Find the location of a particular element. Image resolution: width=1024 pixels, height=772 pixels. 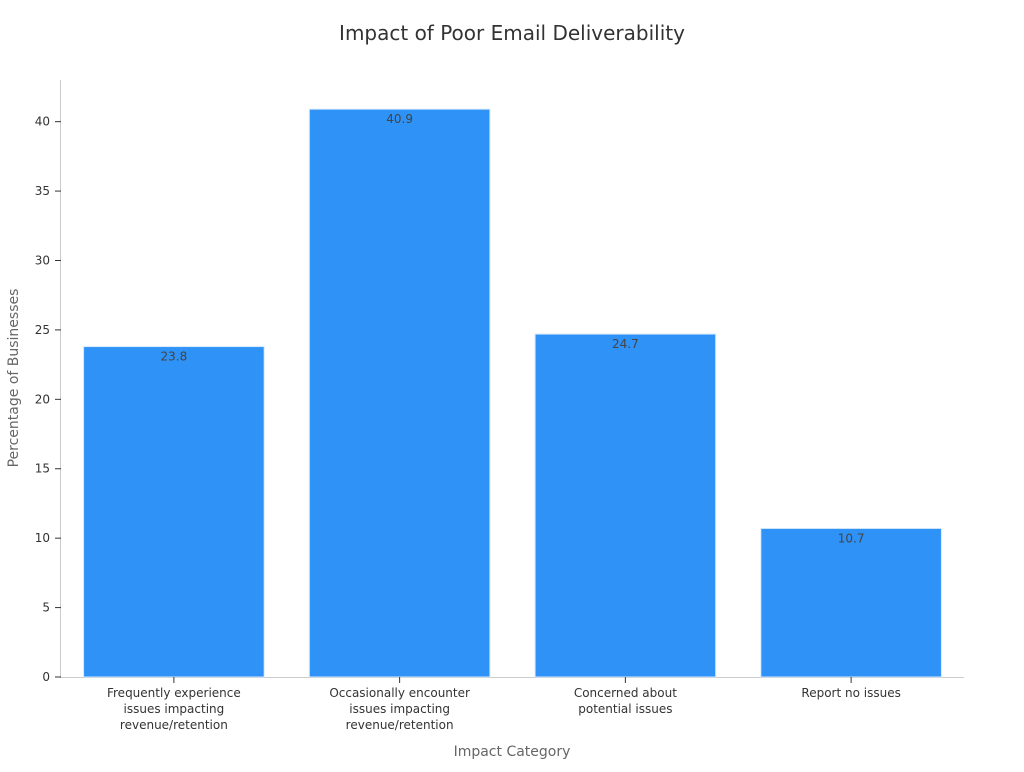

y-tick-label: 25 is located at coordinates (42, 330).